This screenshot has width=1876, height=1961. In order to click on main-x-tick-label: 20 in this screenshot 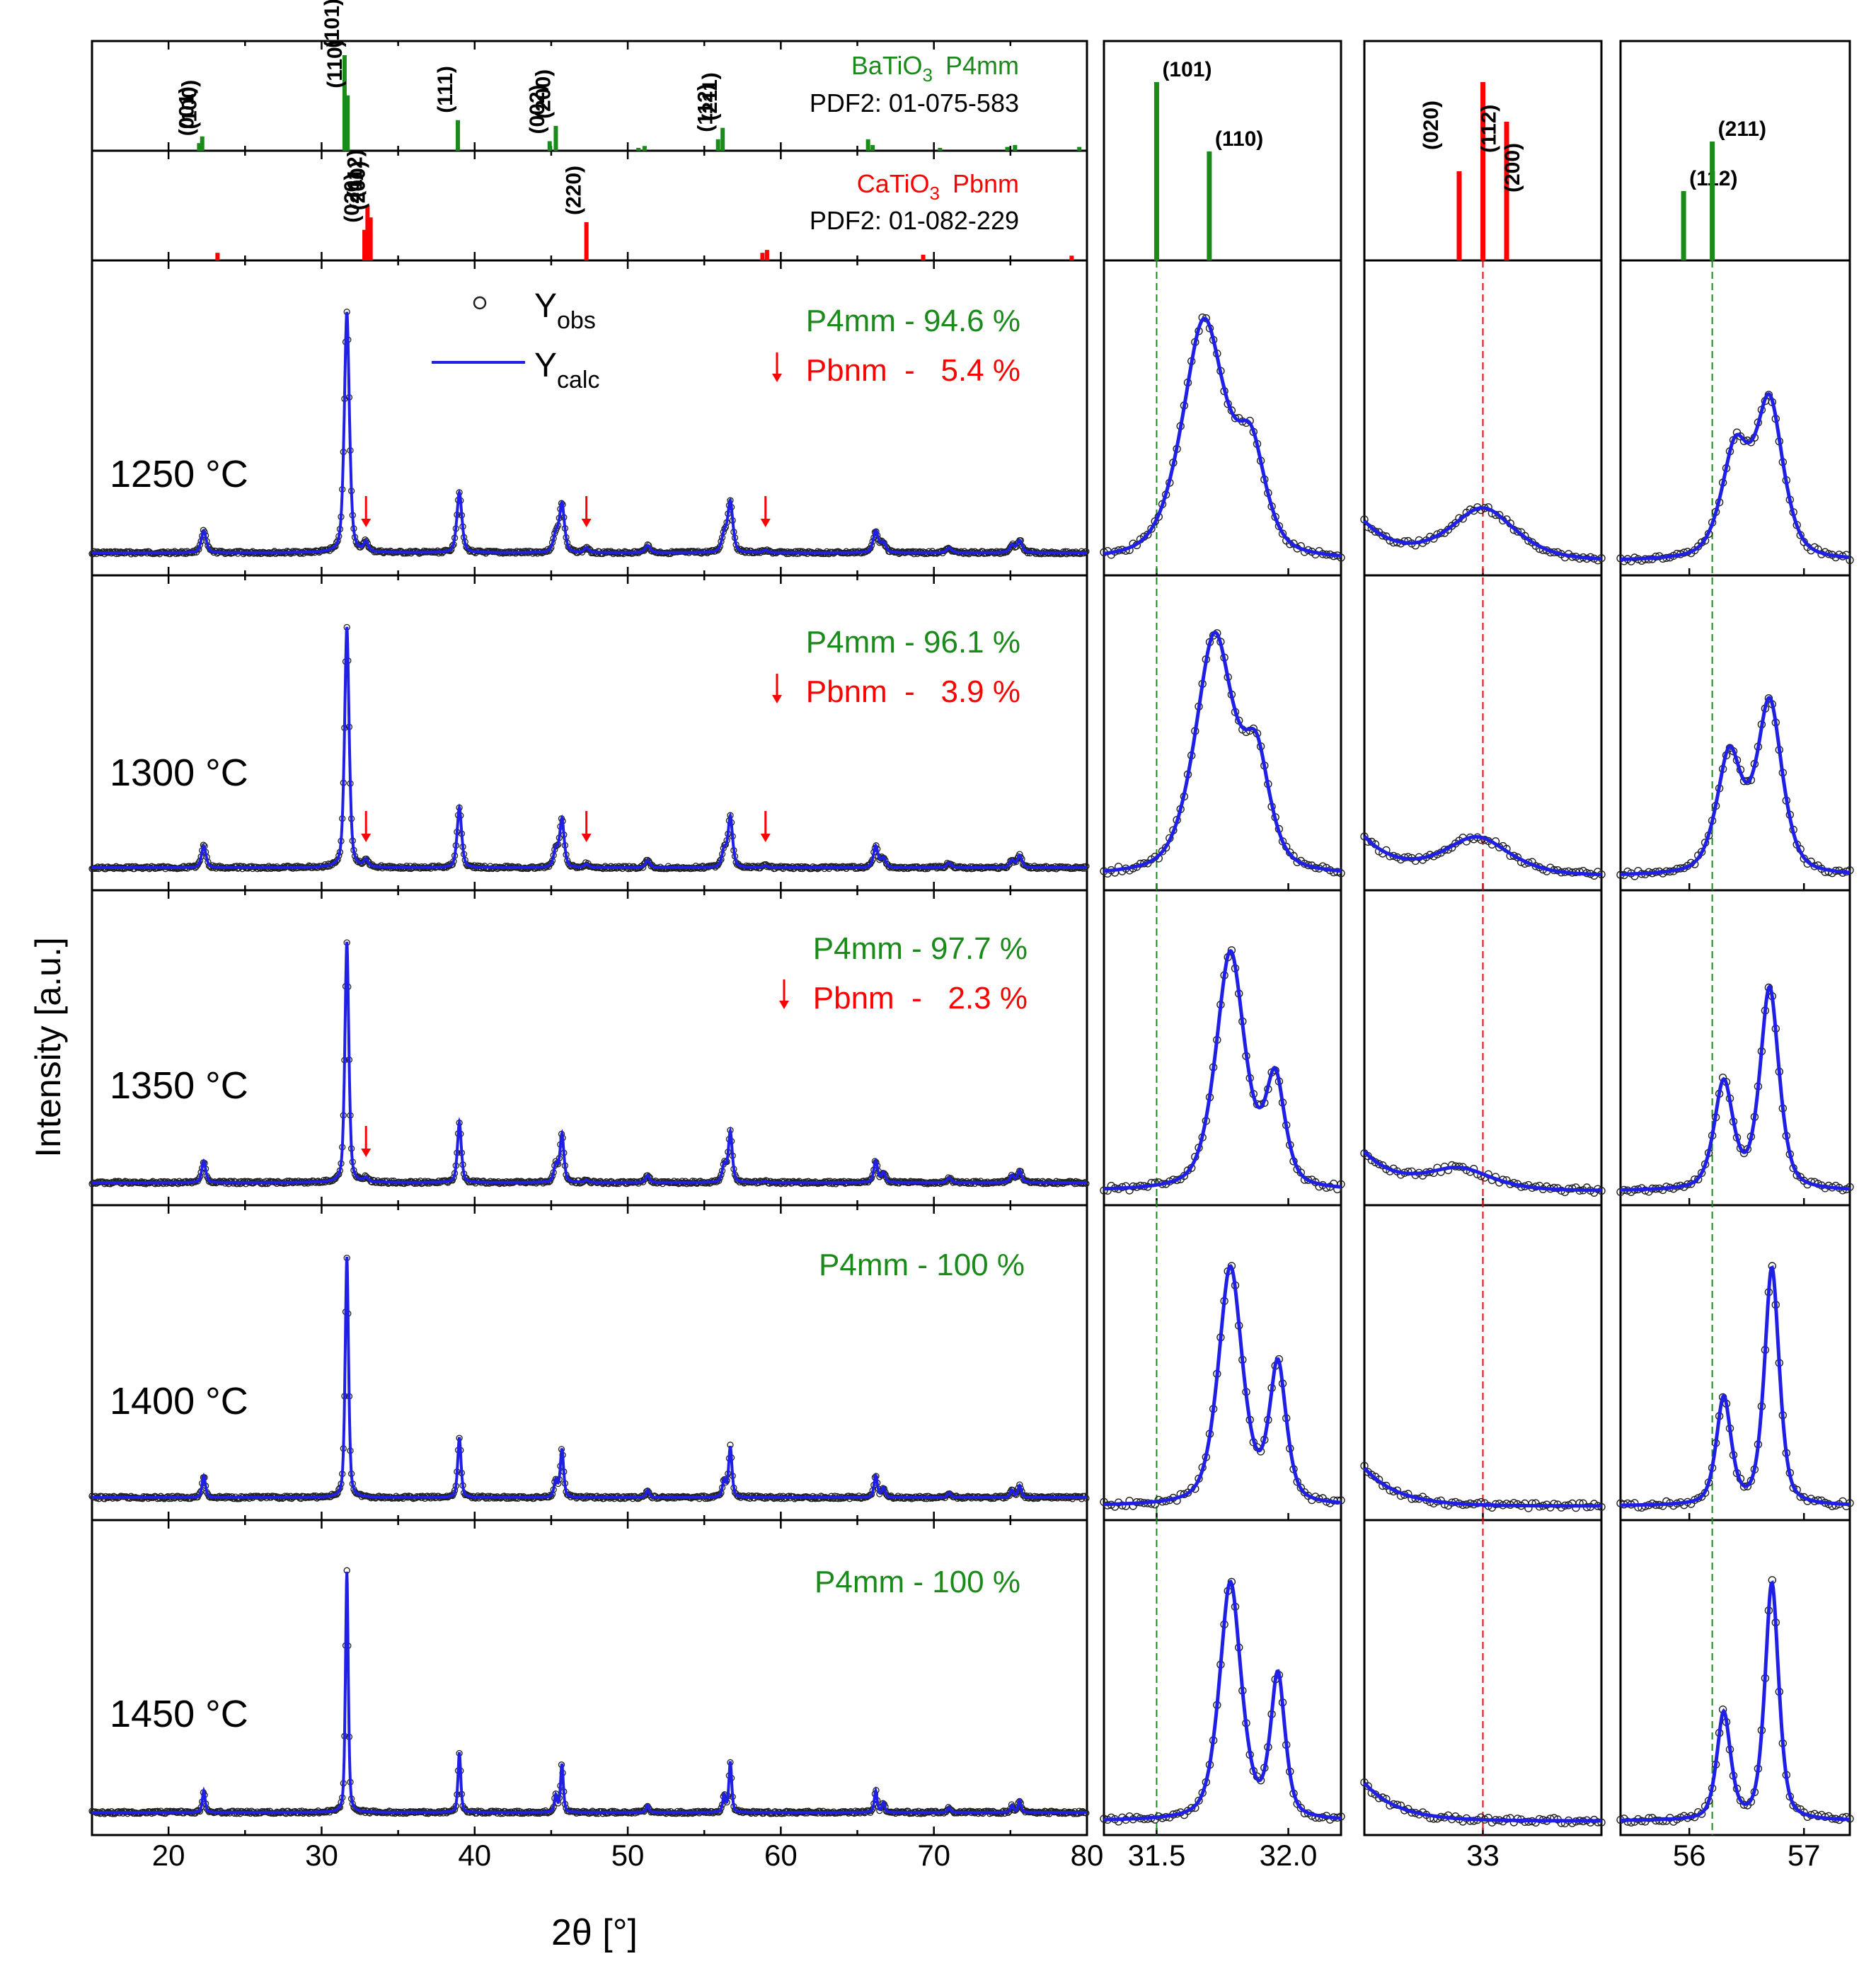, I will do `click(168, 1855)`.